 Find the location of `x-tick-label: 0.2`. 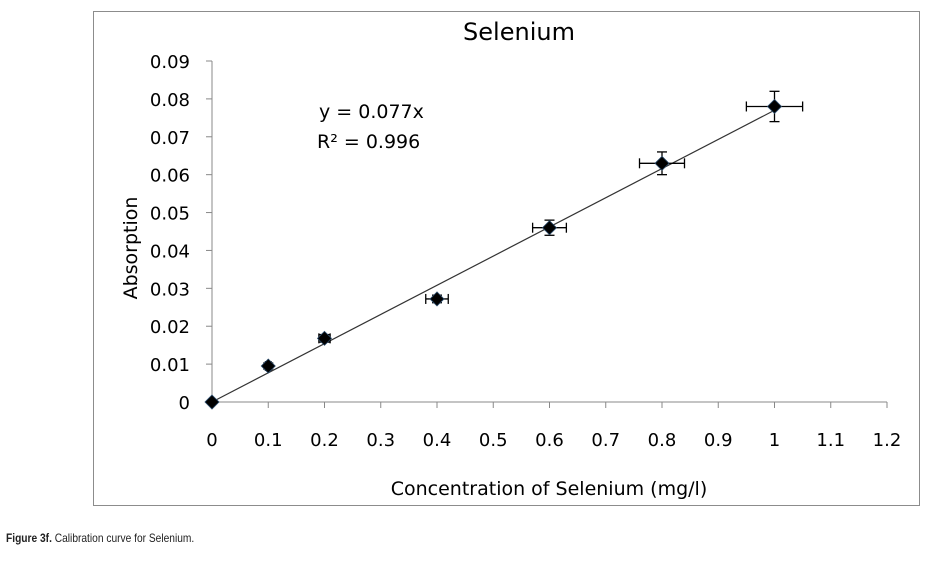

x-tick-label: 0.2 is located at coordinates (324, 440).